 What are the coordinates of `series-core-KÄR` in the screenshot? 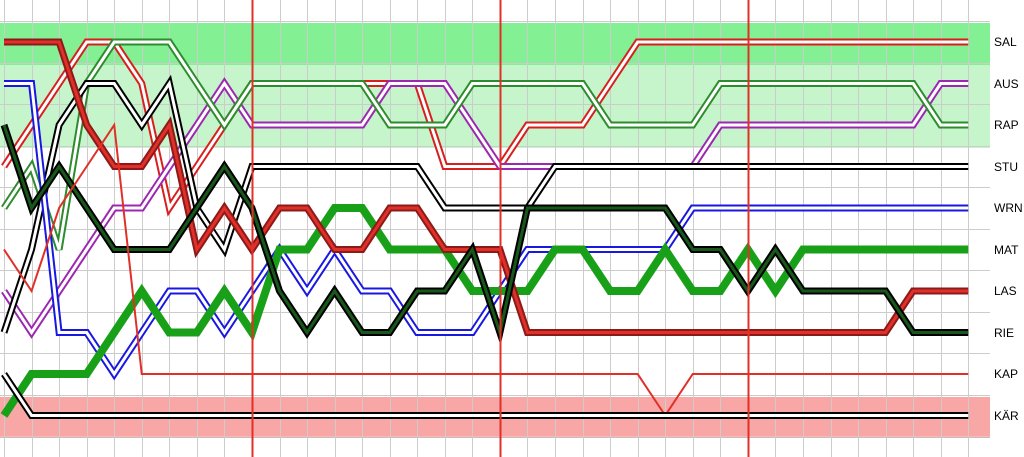 It's located at (485, 395).